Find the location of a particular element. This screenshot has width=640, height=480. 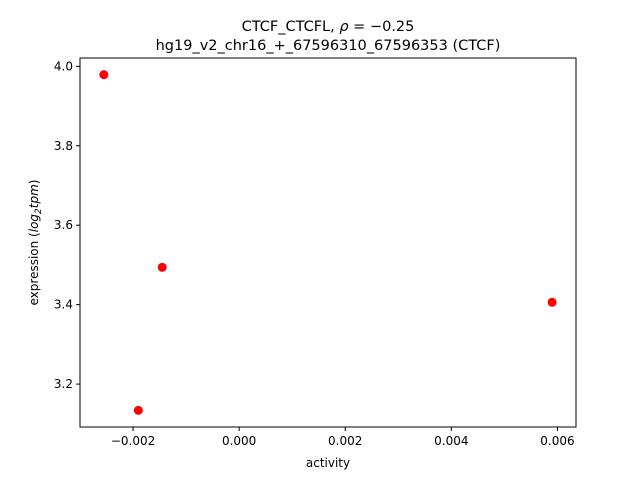

x-tick-label: 0.006 is located at coordinates (557, 441).